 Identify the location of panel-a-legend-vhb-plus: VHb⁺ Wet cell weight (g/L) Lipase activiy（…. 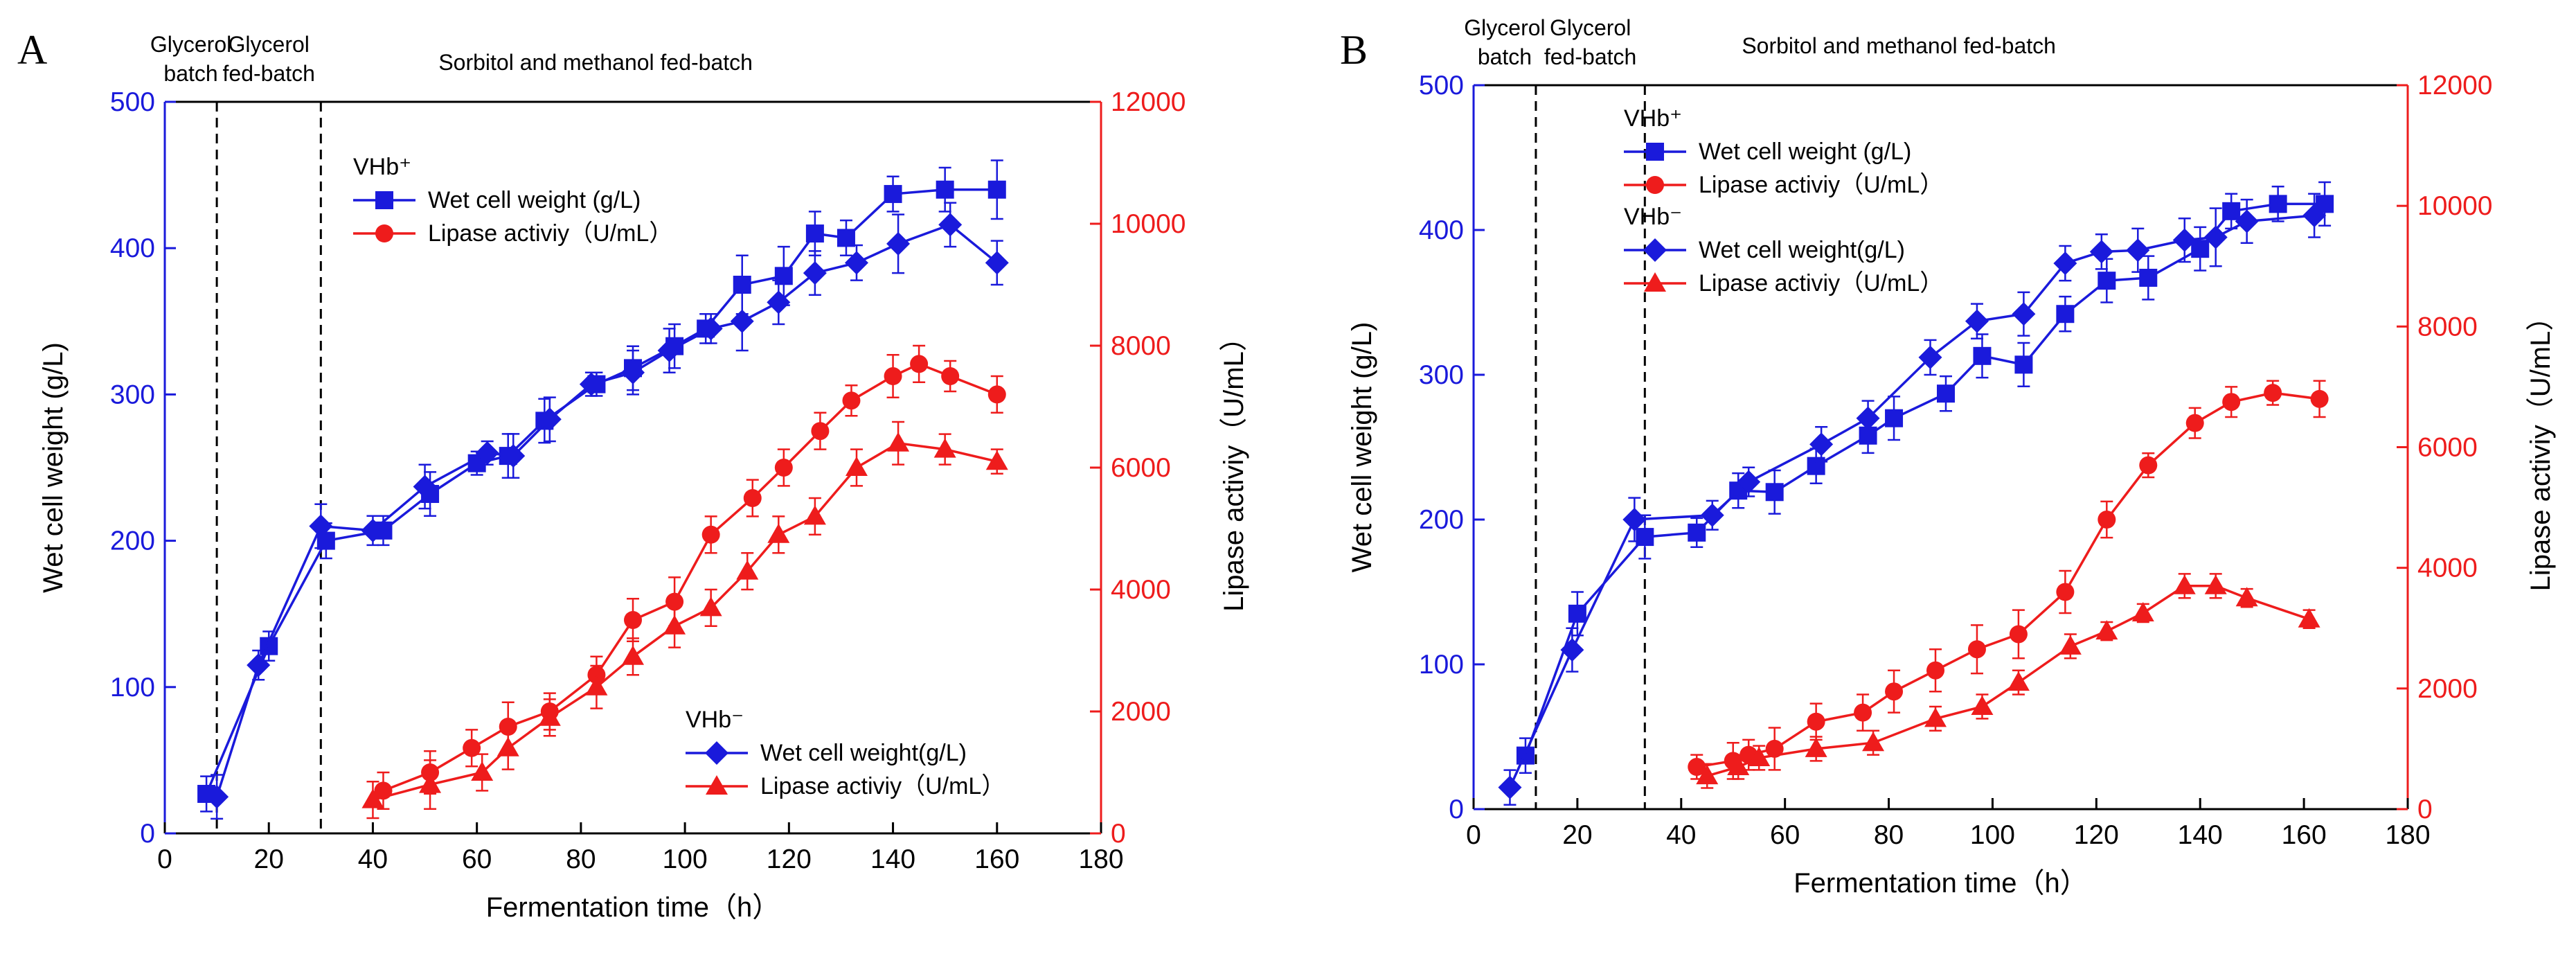
(512, 200).